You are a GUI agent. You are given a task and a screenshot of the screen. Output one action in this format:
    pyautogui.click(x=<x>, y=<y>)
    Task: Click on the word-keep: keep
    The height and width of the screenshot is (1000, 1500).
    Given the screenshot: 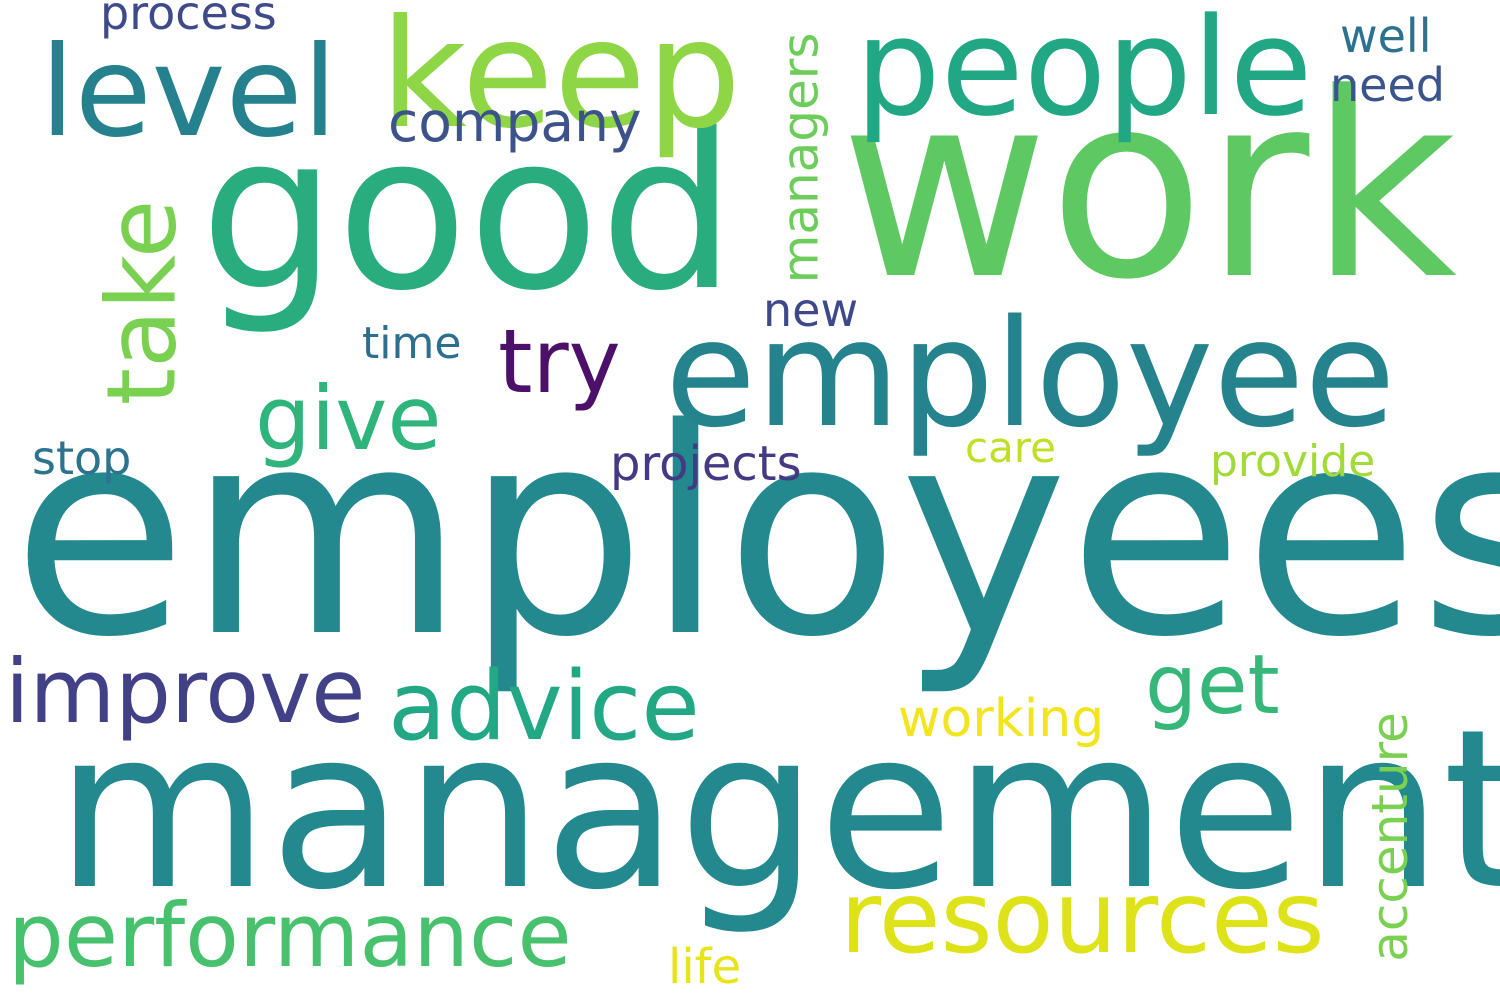 What is the action you would take?
    pyautogui.click(x=561, y=81)
    